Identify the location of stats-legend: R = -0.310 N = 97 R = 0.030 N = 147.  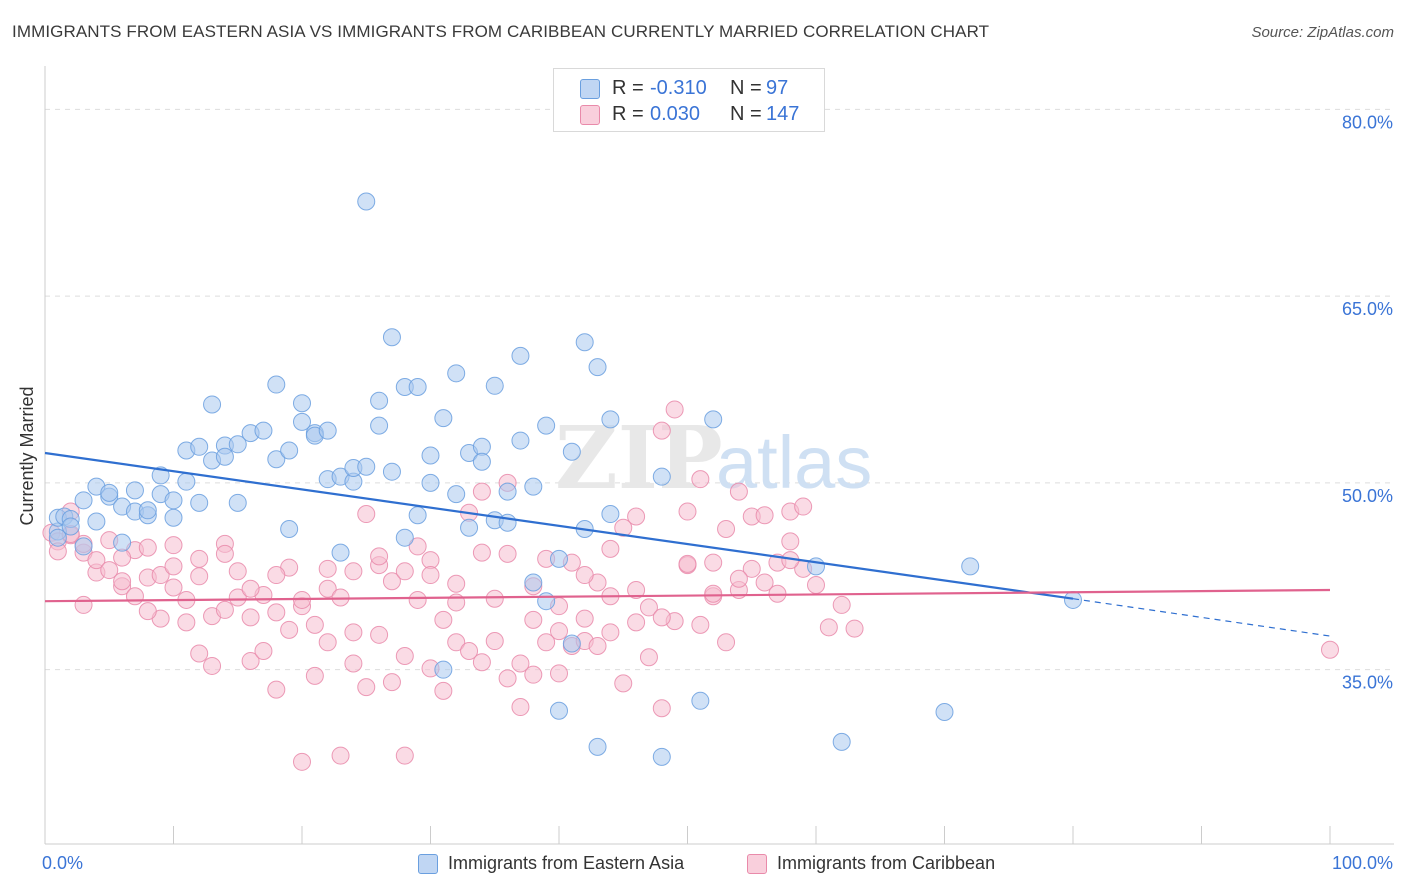
(689, 100).